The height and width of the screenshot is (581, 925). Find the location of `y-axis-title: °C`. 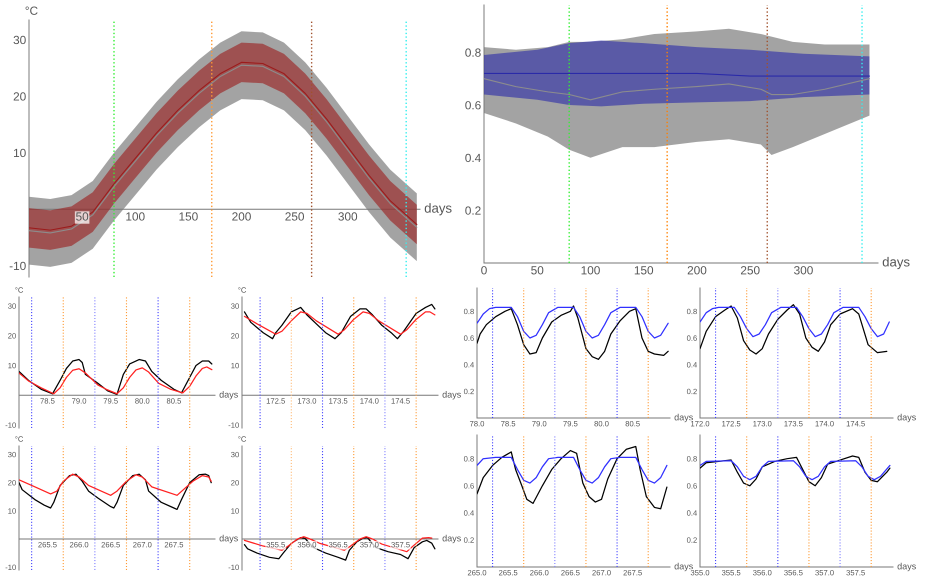

y-axis-title: °C is located at coordinates (32, 10).